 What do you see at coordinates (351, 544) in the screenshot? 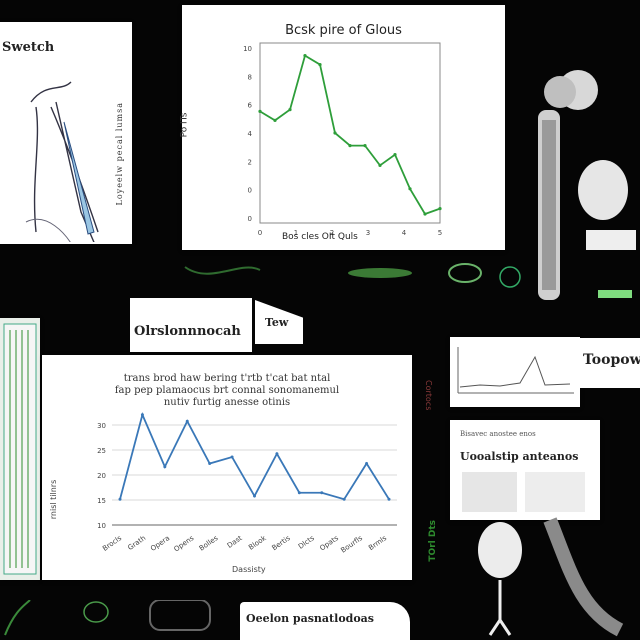
I see `mid-chart-xtick: Bourfls` at bounding box center [351, 544].